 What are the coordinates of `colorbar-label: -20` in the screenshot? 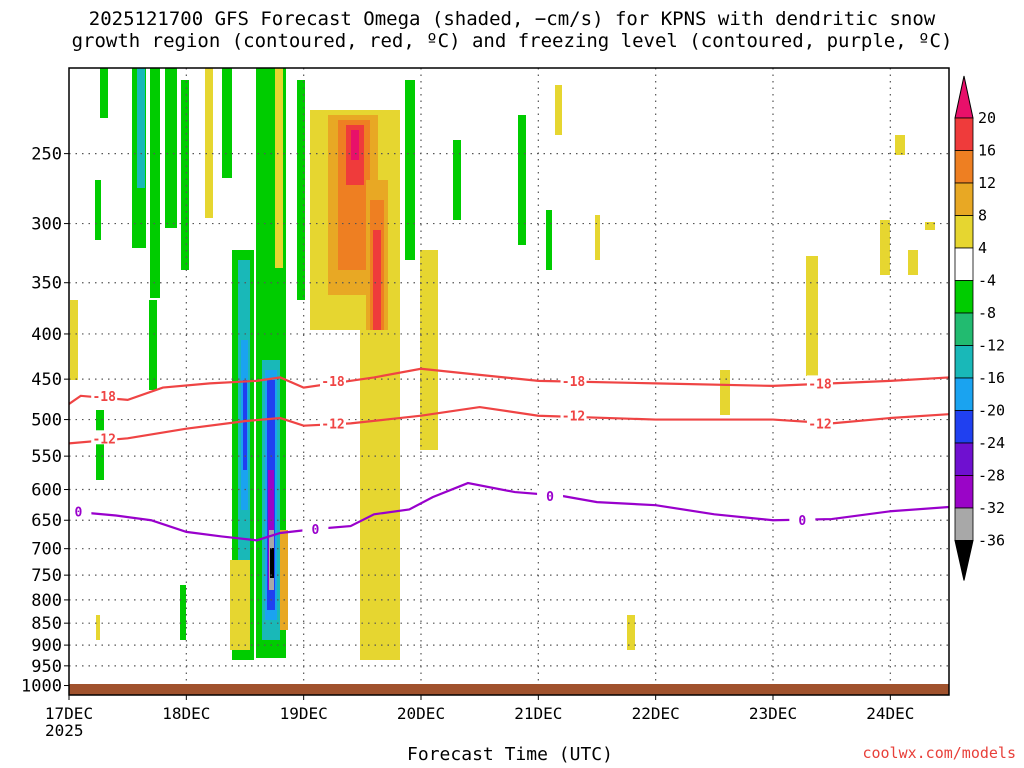 It's located at (991, 411).